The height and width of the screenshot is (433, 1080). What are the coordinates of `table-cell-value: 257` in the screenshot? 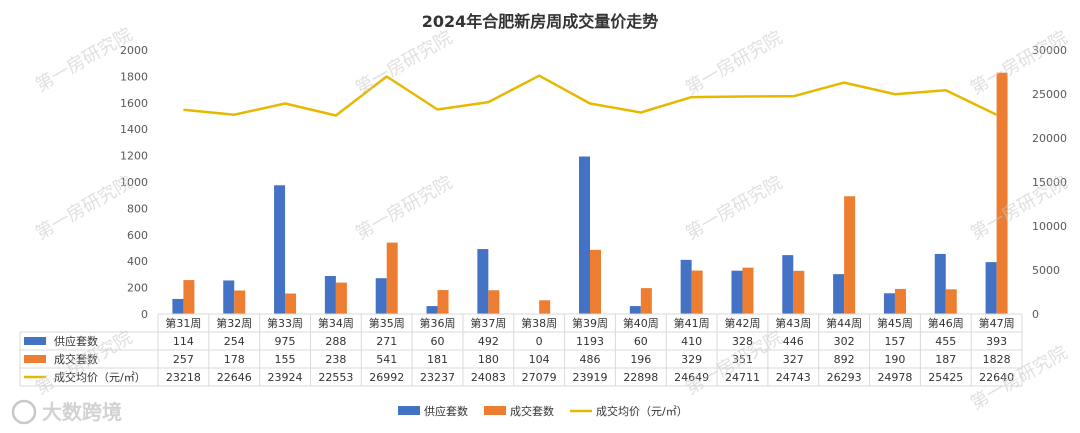 It's located at (183, 359).